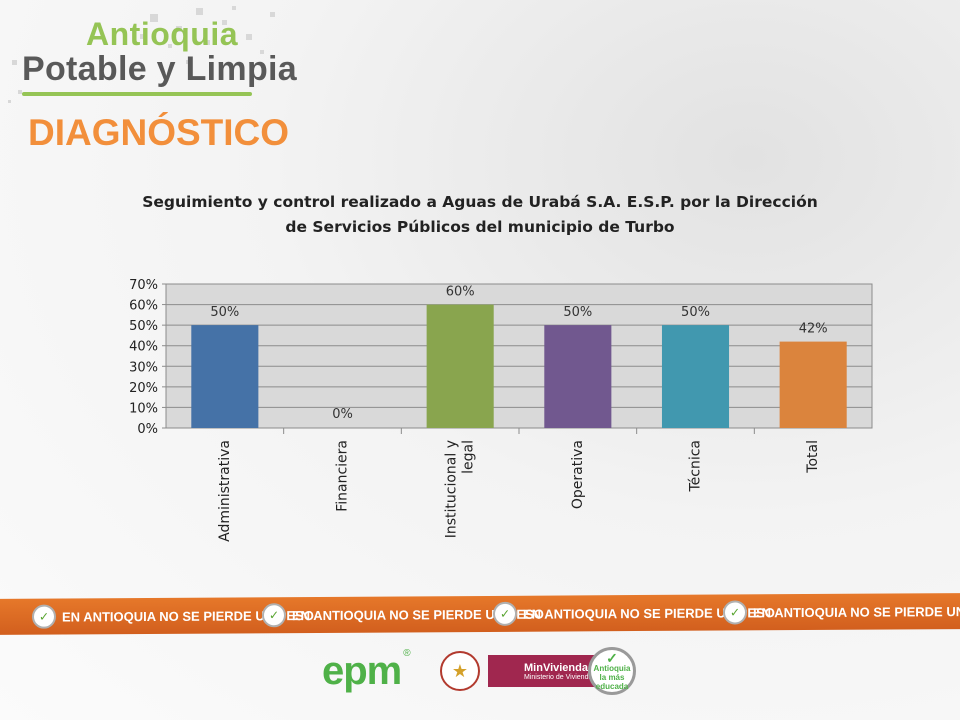  I want to click on x-tick-label: Financiera, so click(343, 476).